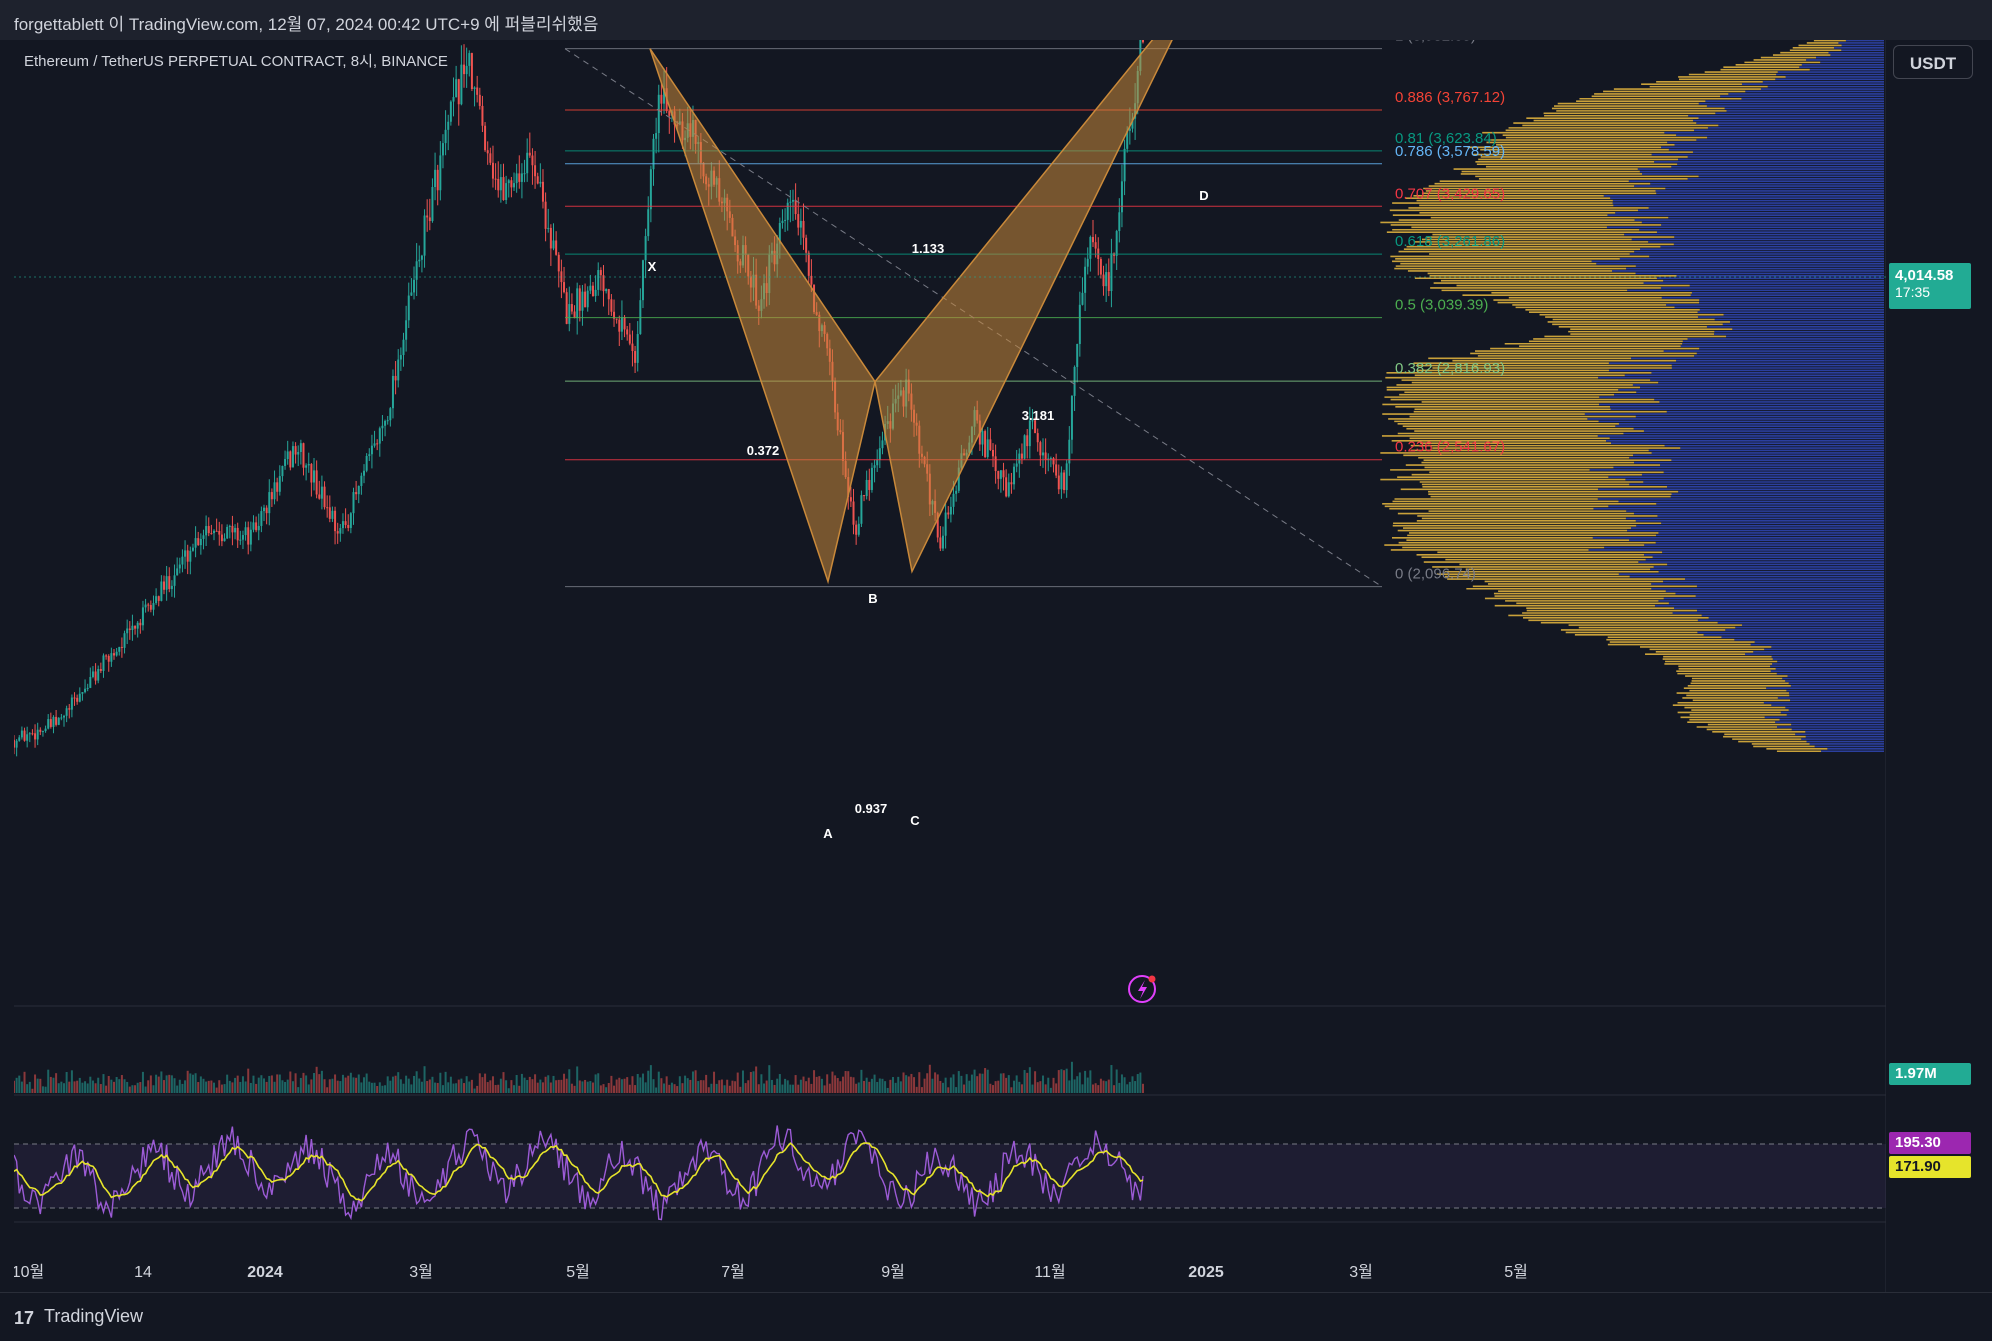 This screenshot has width=1992, height=1341. Describe the element at coordinates (1038, 415) in the screenshot. I see `pattern-ratio-label: 3.181` at that location.